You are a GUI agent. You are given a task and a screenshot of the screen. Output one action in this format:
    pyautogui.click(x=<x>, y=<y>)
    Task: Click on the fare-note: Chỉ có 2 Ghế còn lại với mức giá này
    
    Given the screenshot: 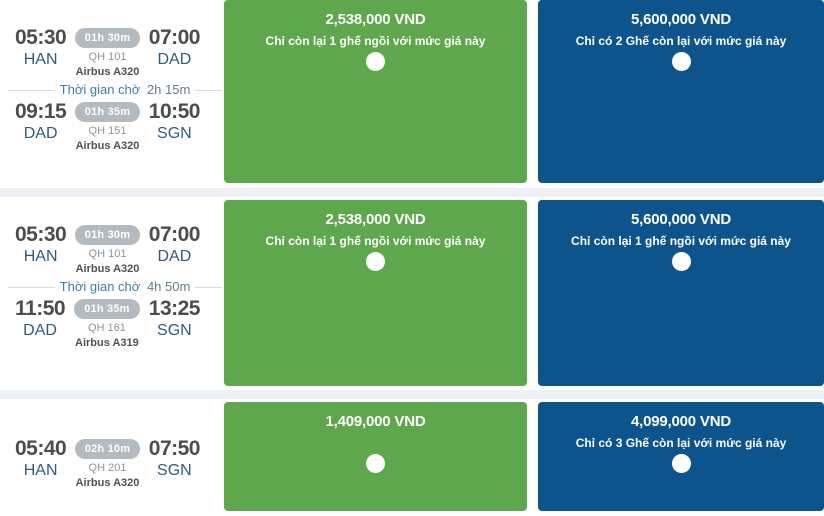 What is the action you would take?
    pyautogui.click(x=681, y=41)
    